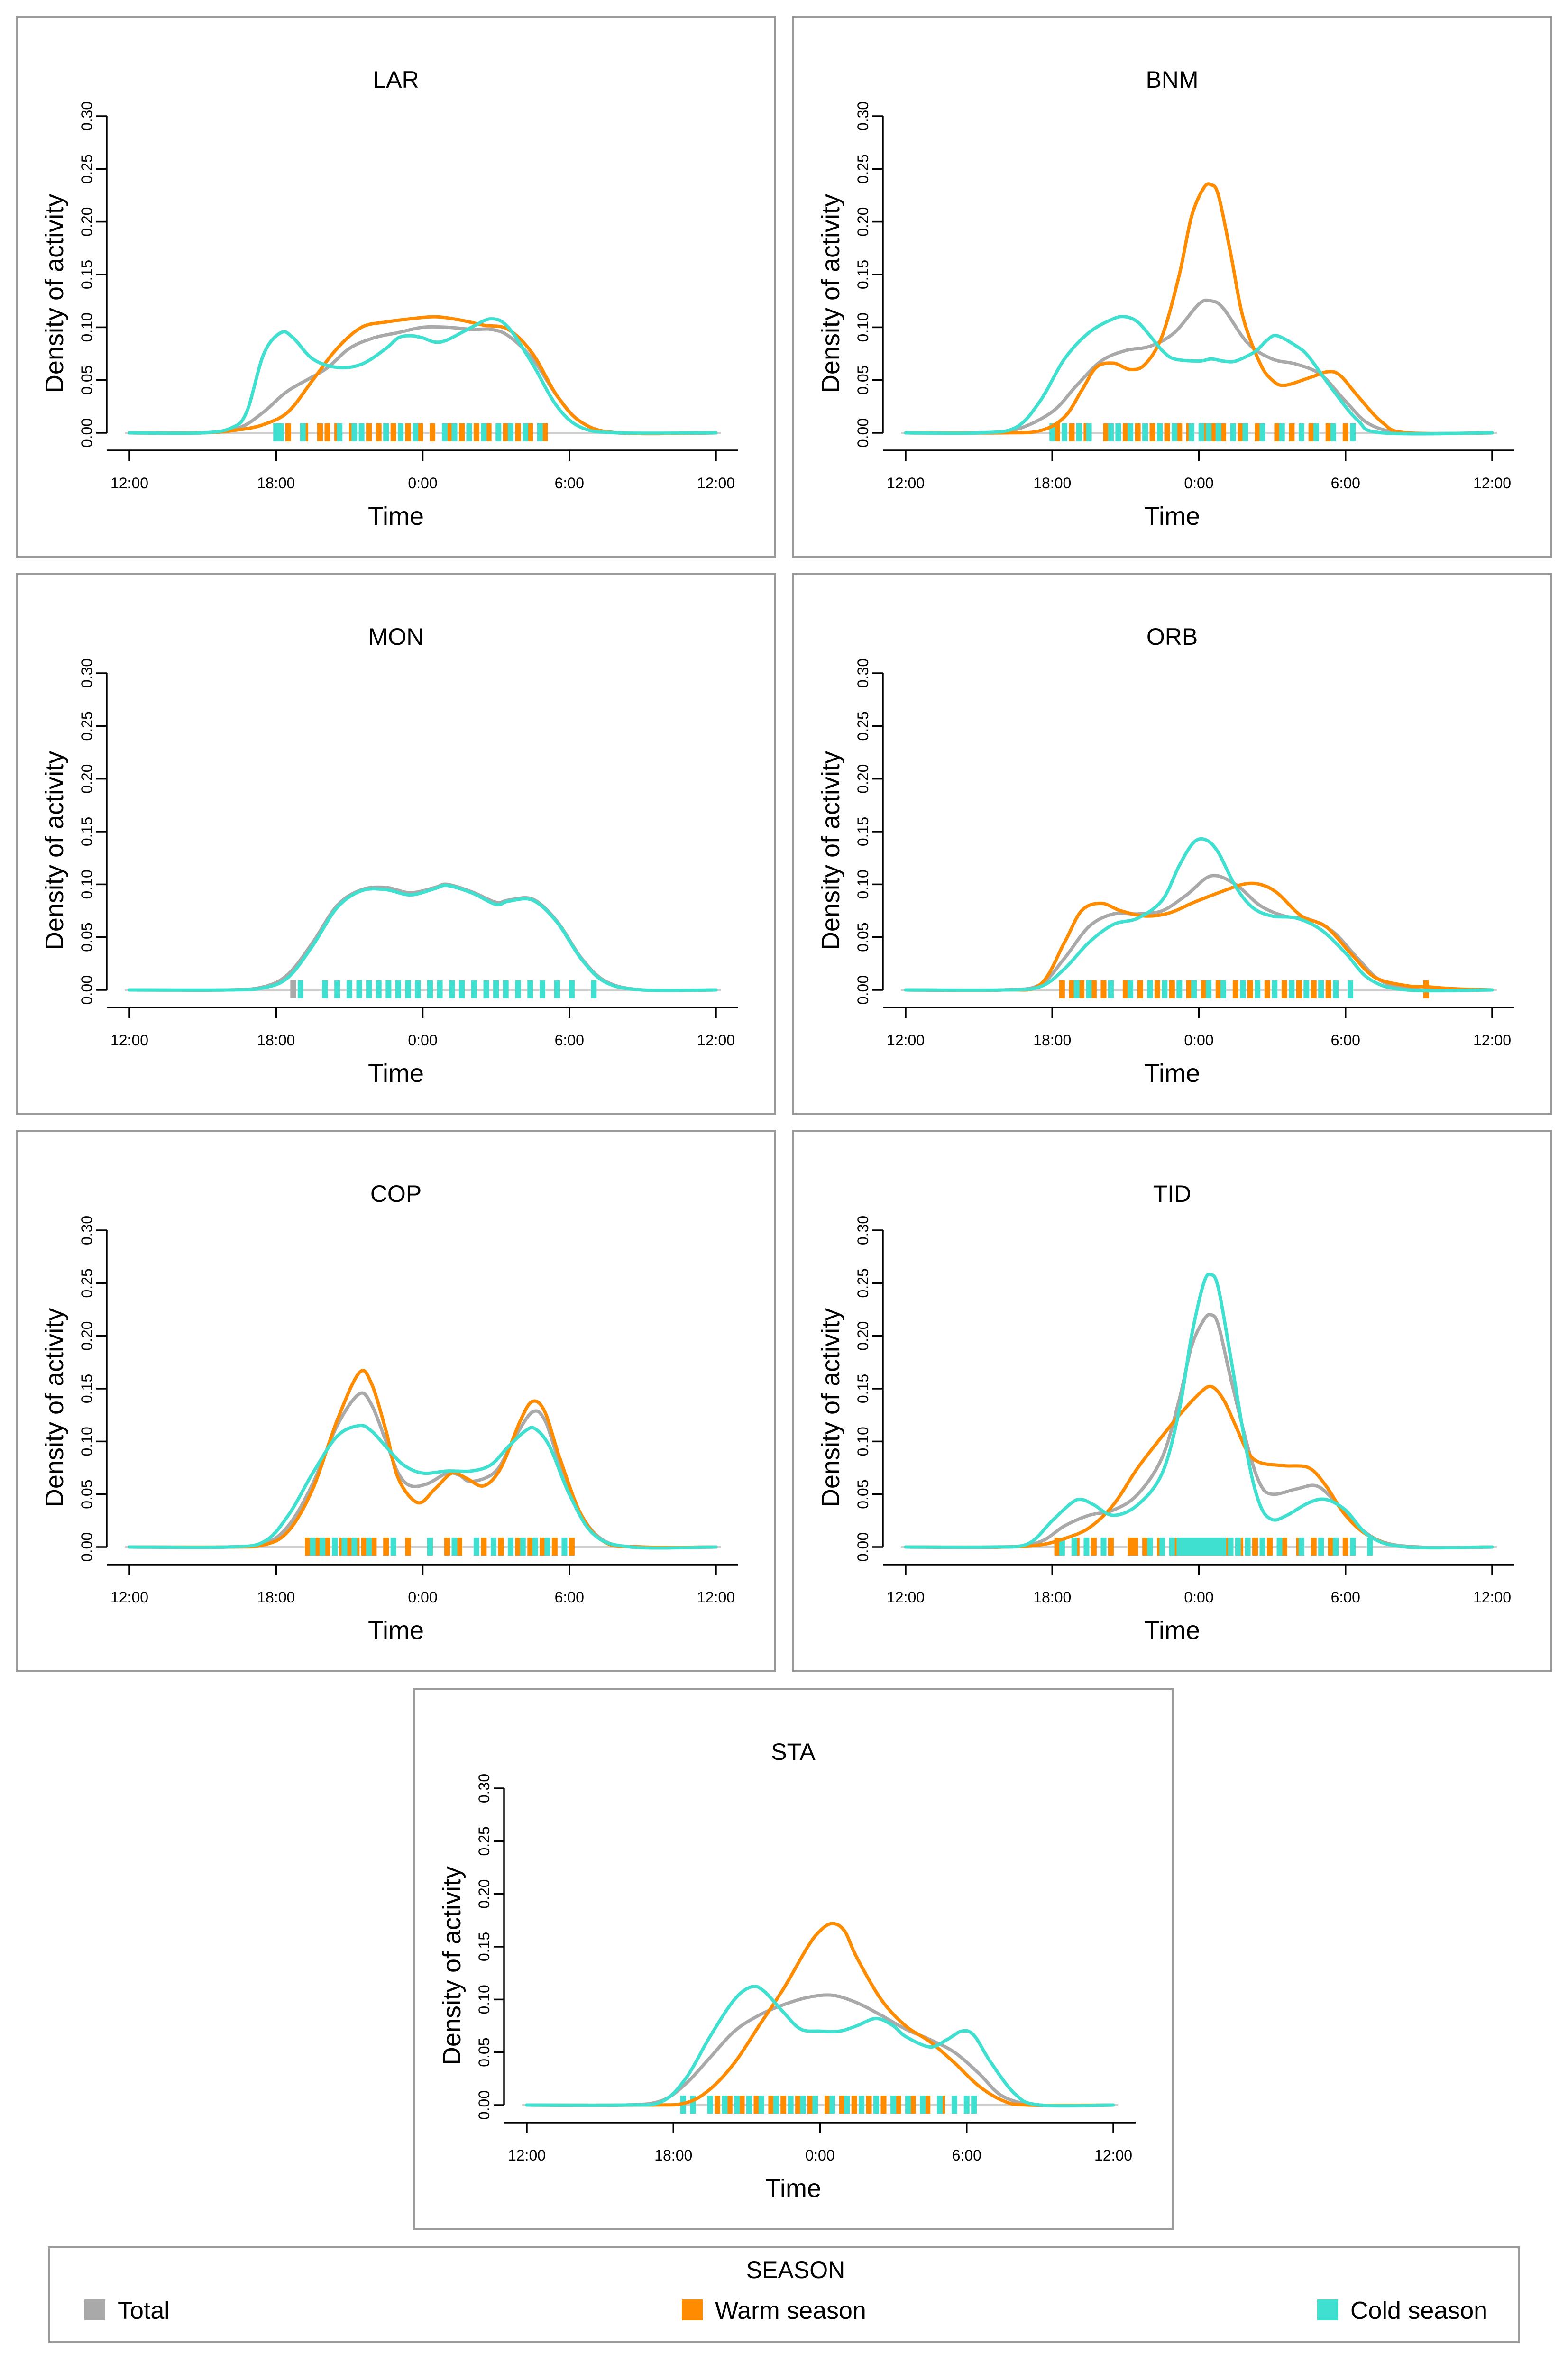 The width and height of the screenshot is (1568, 2353). I want to click on y-tick-label: 0.30, so click(86, 673).